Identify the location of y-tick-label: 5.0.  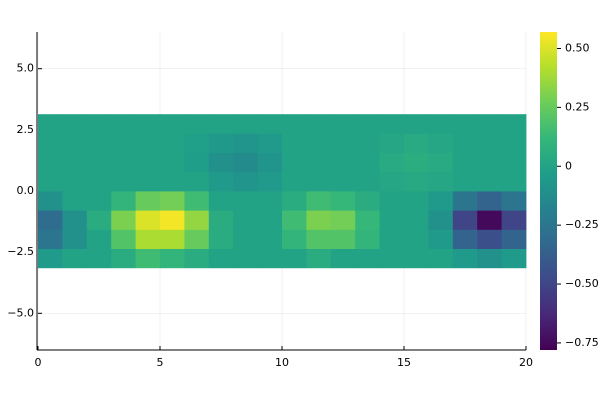
(26, 68).